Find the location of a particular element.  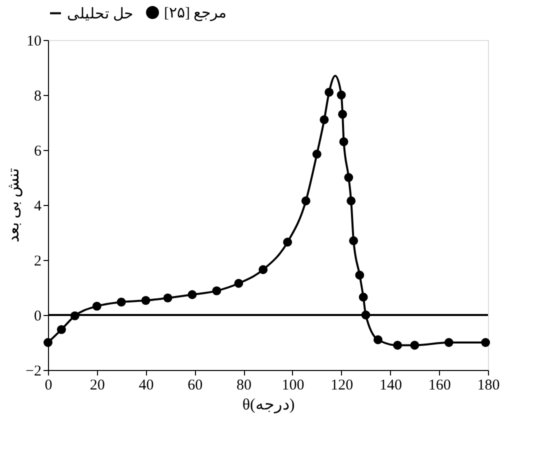

x-axis-title: θ(درجه) is located at coordinates (268, 405).